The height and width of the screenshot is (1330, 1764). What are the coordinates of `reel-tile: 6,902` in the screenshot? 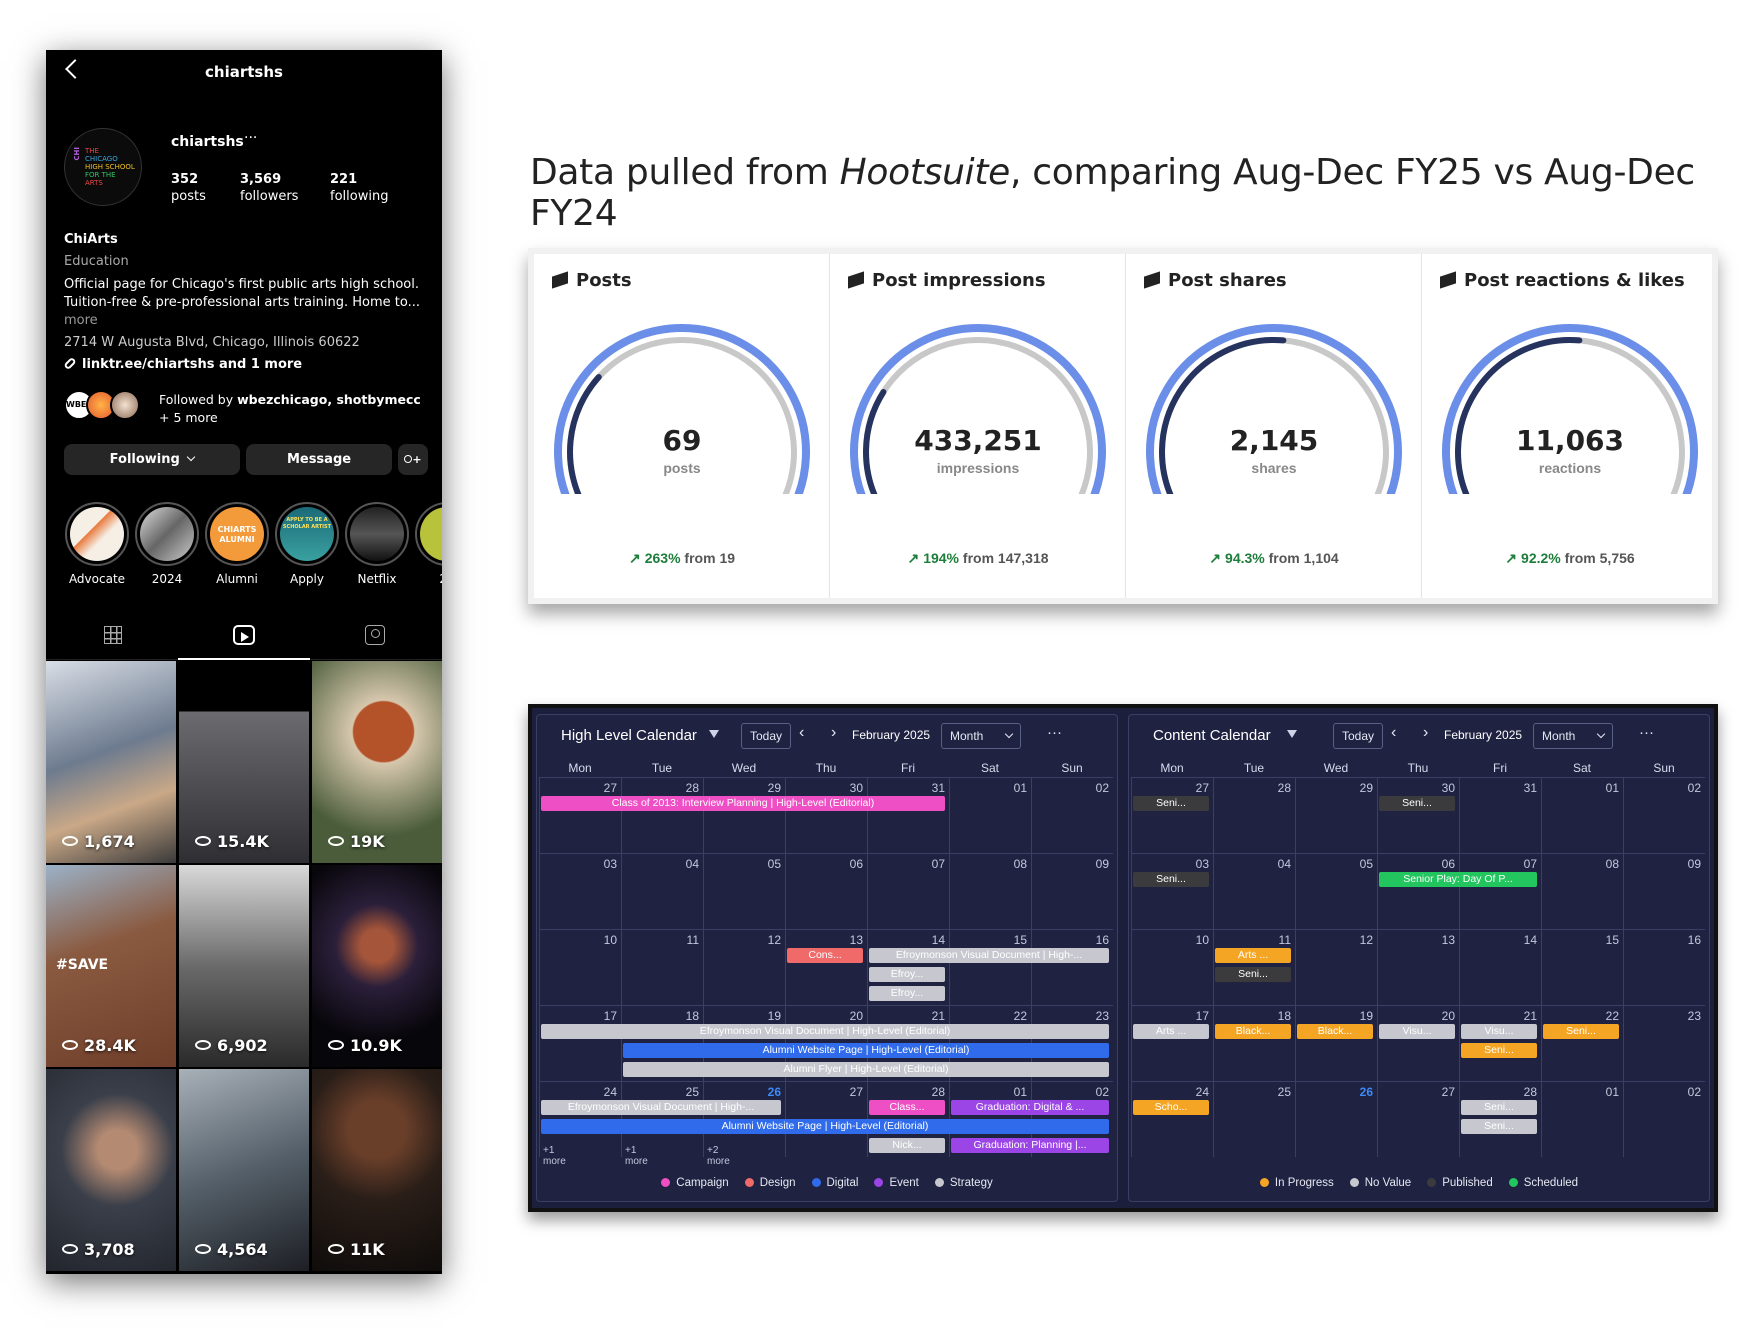 It's located at (244, 966).